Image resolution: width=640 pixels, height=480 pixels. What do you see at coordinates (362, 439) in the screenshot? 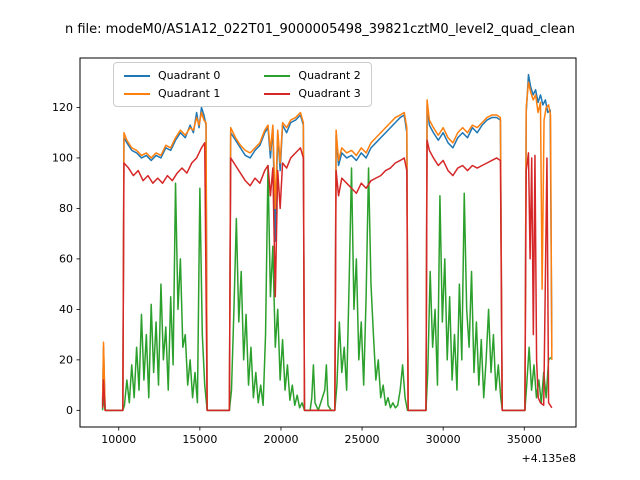
I see `x-tick-label: 25000` at bounding box center [362, 439].